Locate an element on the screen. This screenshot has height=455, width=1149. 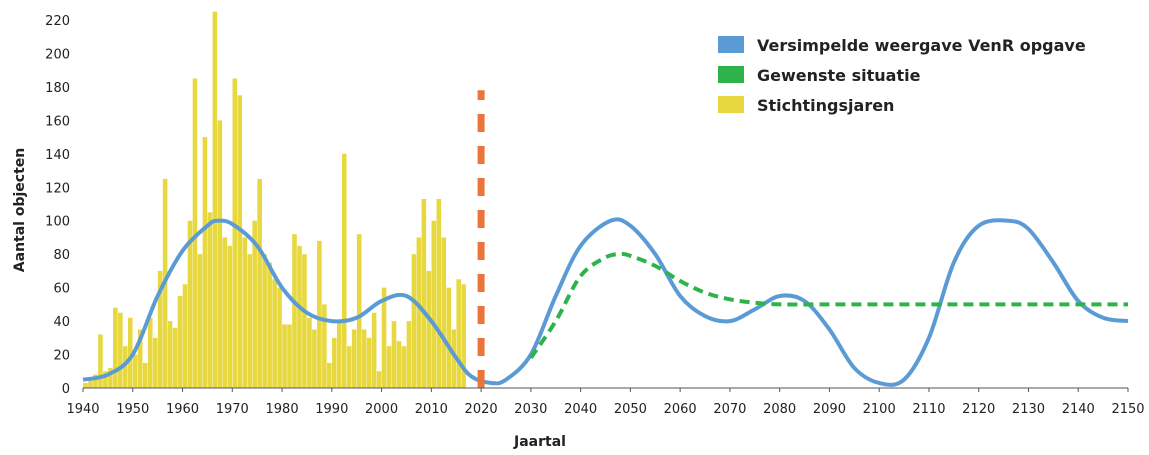
bar-2005 is located at coordinates (409, 354).